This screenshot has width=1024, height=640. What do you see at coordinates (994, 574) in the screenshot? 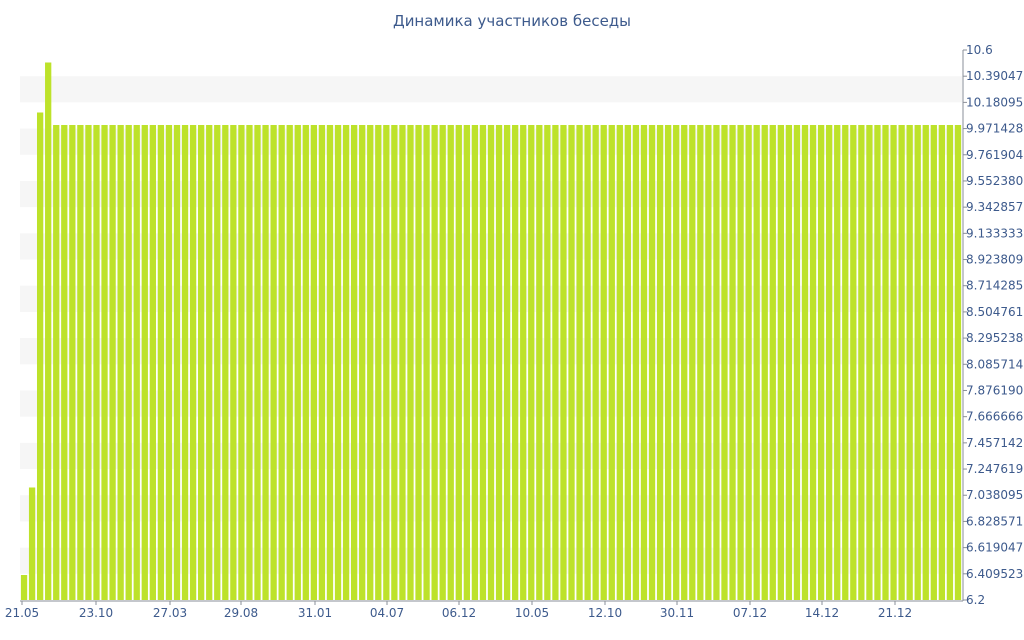
I see `y-tick-label: 6.409523` at bounding box center [994, 574].